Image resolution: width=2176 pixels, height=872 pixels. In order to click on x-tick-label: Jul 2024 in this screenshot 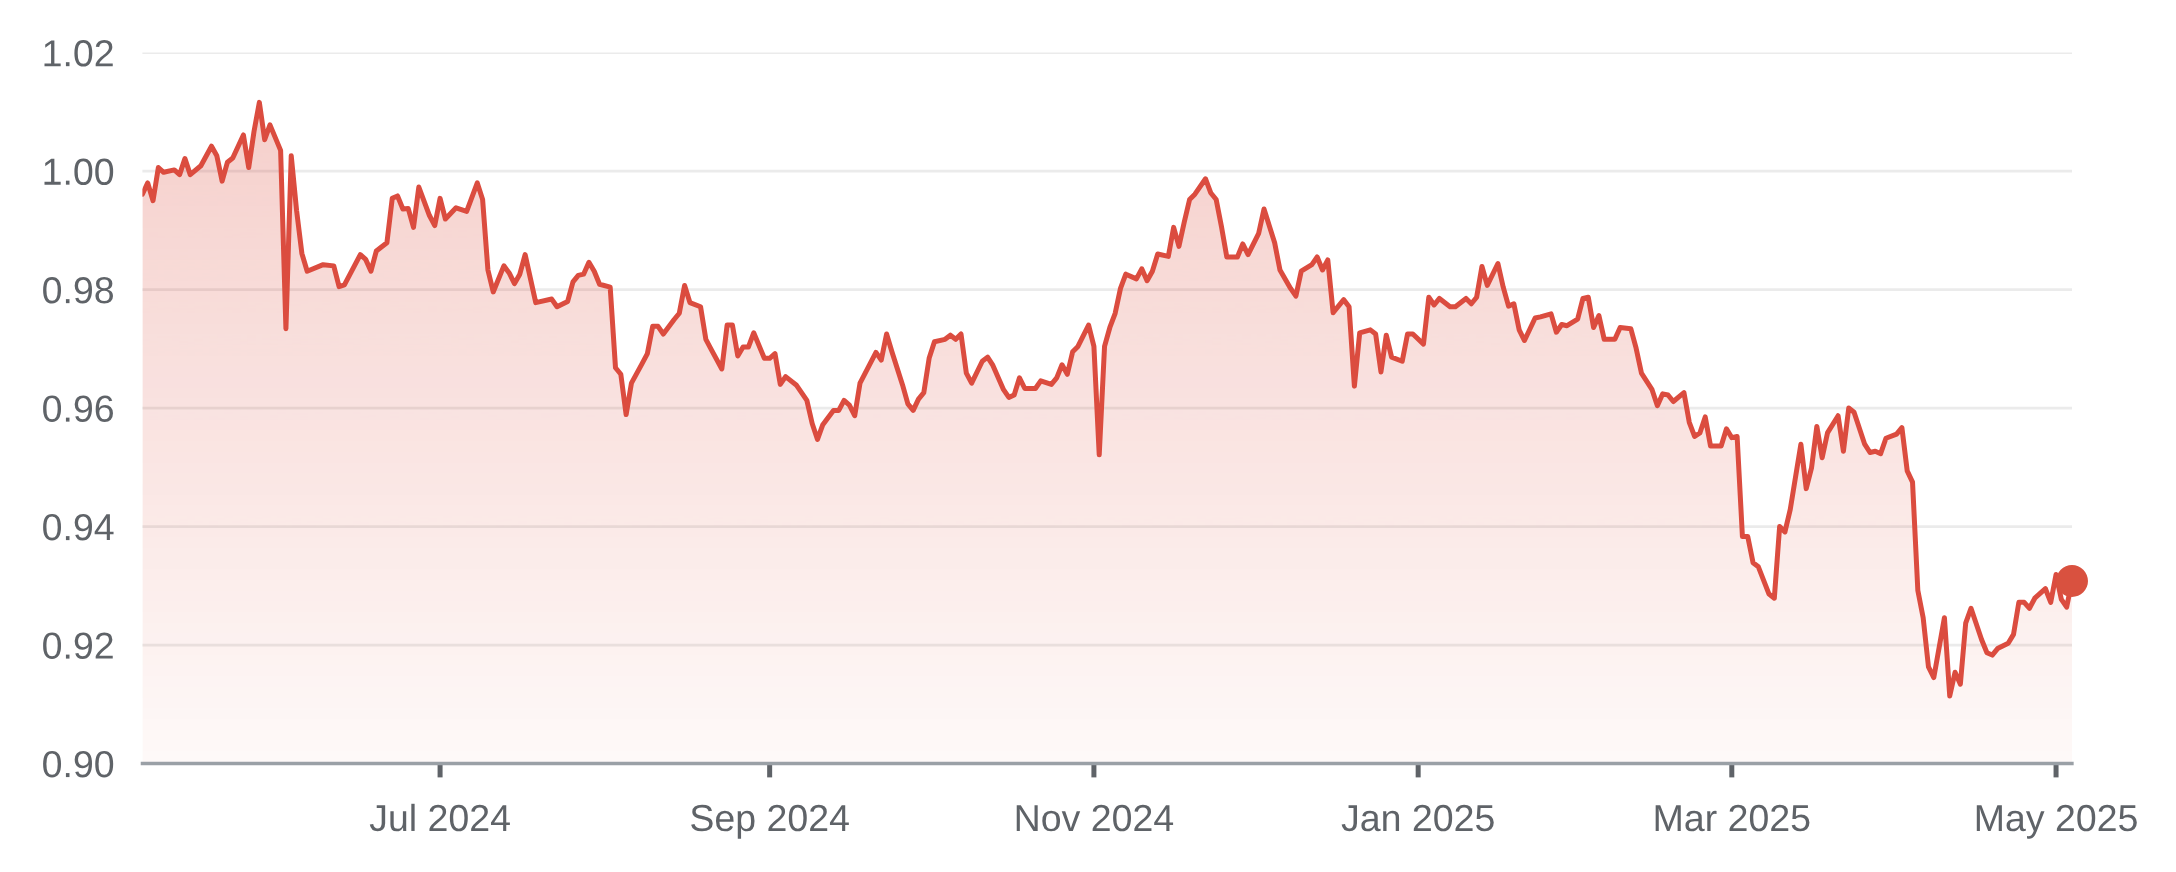, I will do `click(439, 817)`.